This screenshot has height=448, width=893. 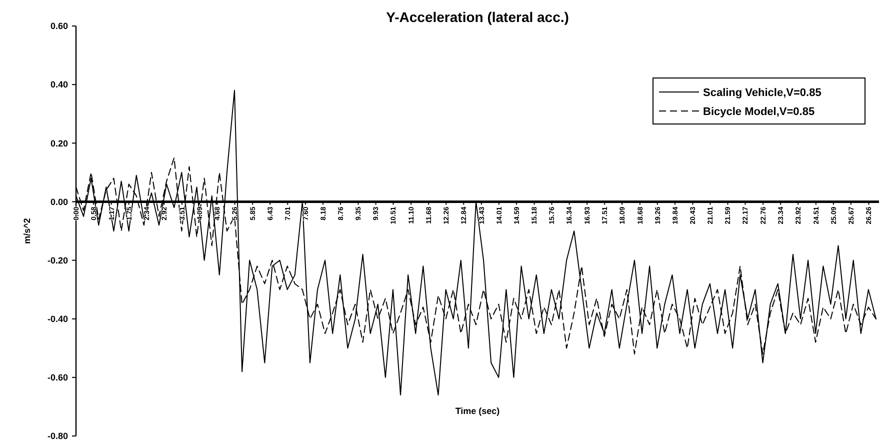 I want to click on legend-label: Bicycle Model,V=0.85, so click(x=759, y=112).